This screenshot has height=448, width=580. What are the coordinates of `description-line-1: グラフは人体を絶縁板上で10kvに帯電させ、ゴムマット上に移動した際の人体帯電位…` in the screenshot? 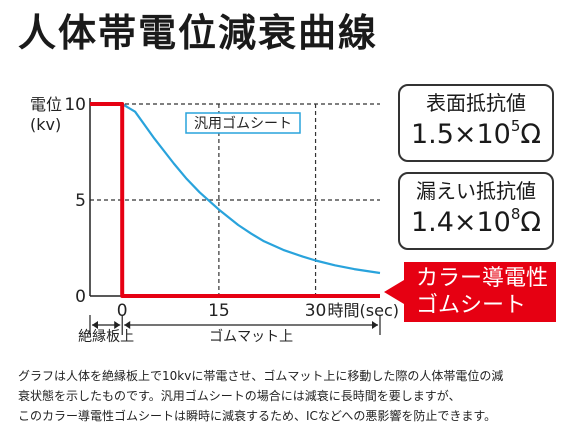 It's located at (261, 376).